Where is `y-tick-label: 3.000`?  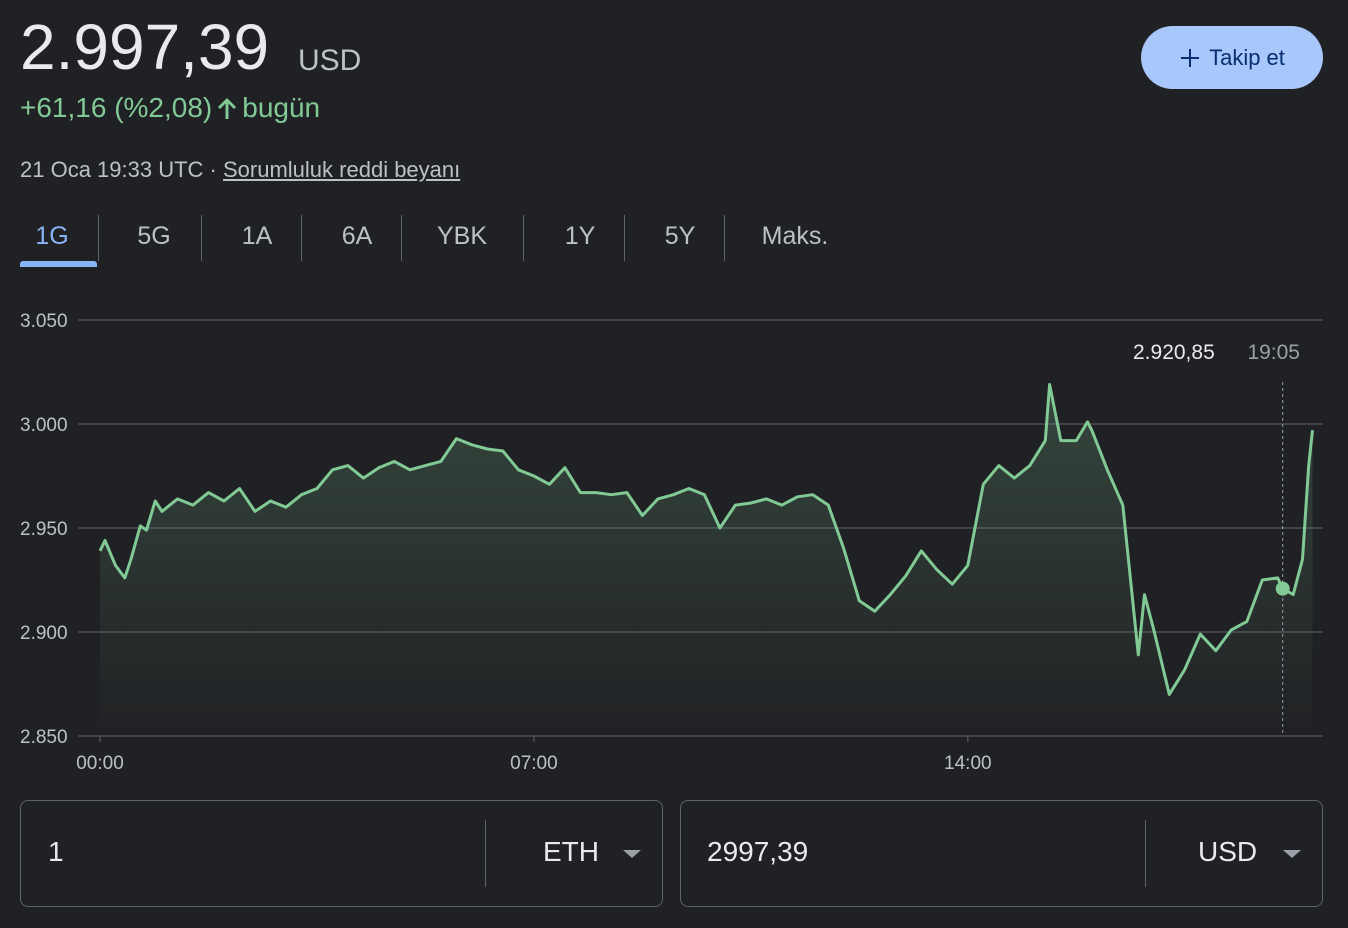 y-tick-label: 3.000 is located at coordinates (44, 425).